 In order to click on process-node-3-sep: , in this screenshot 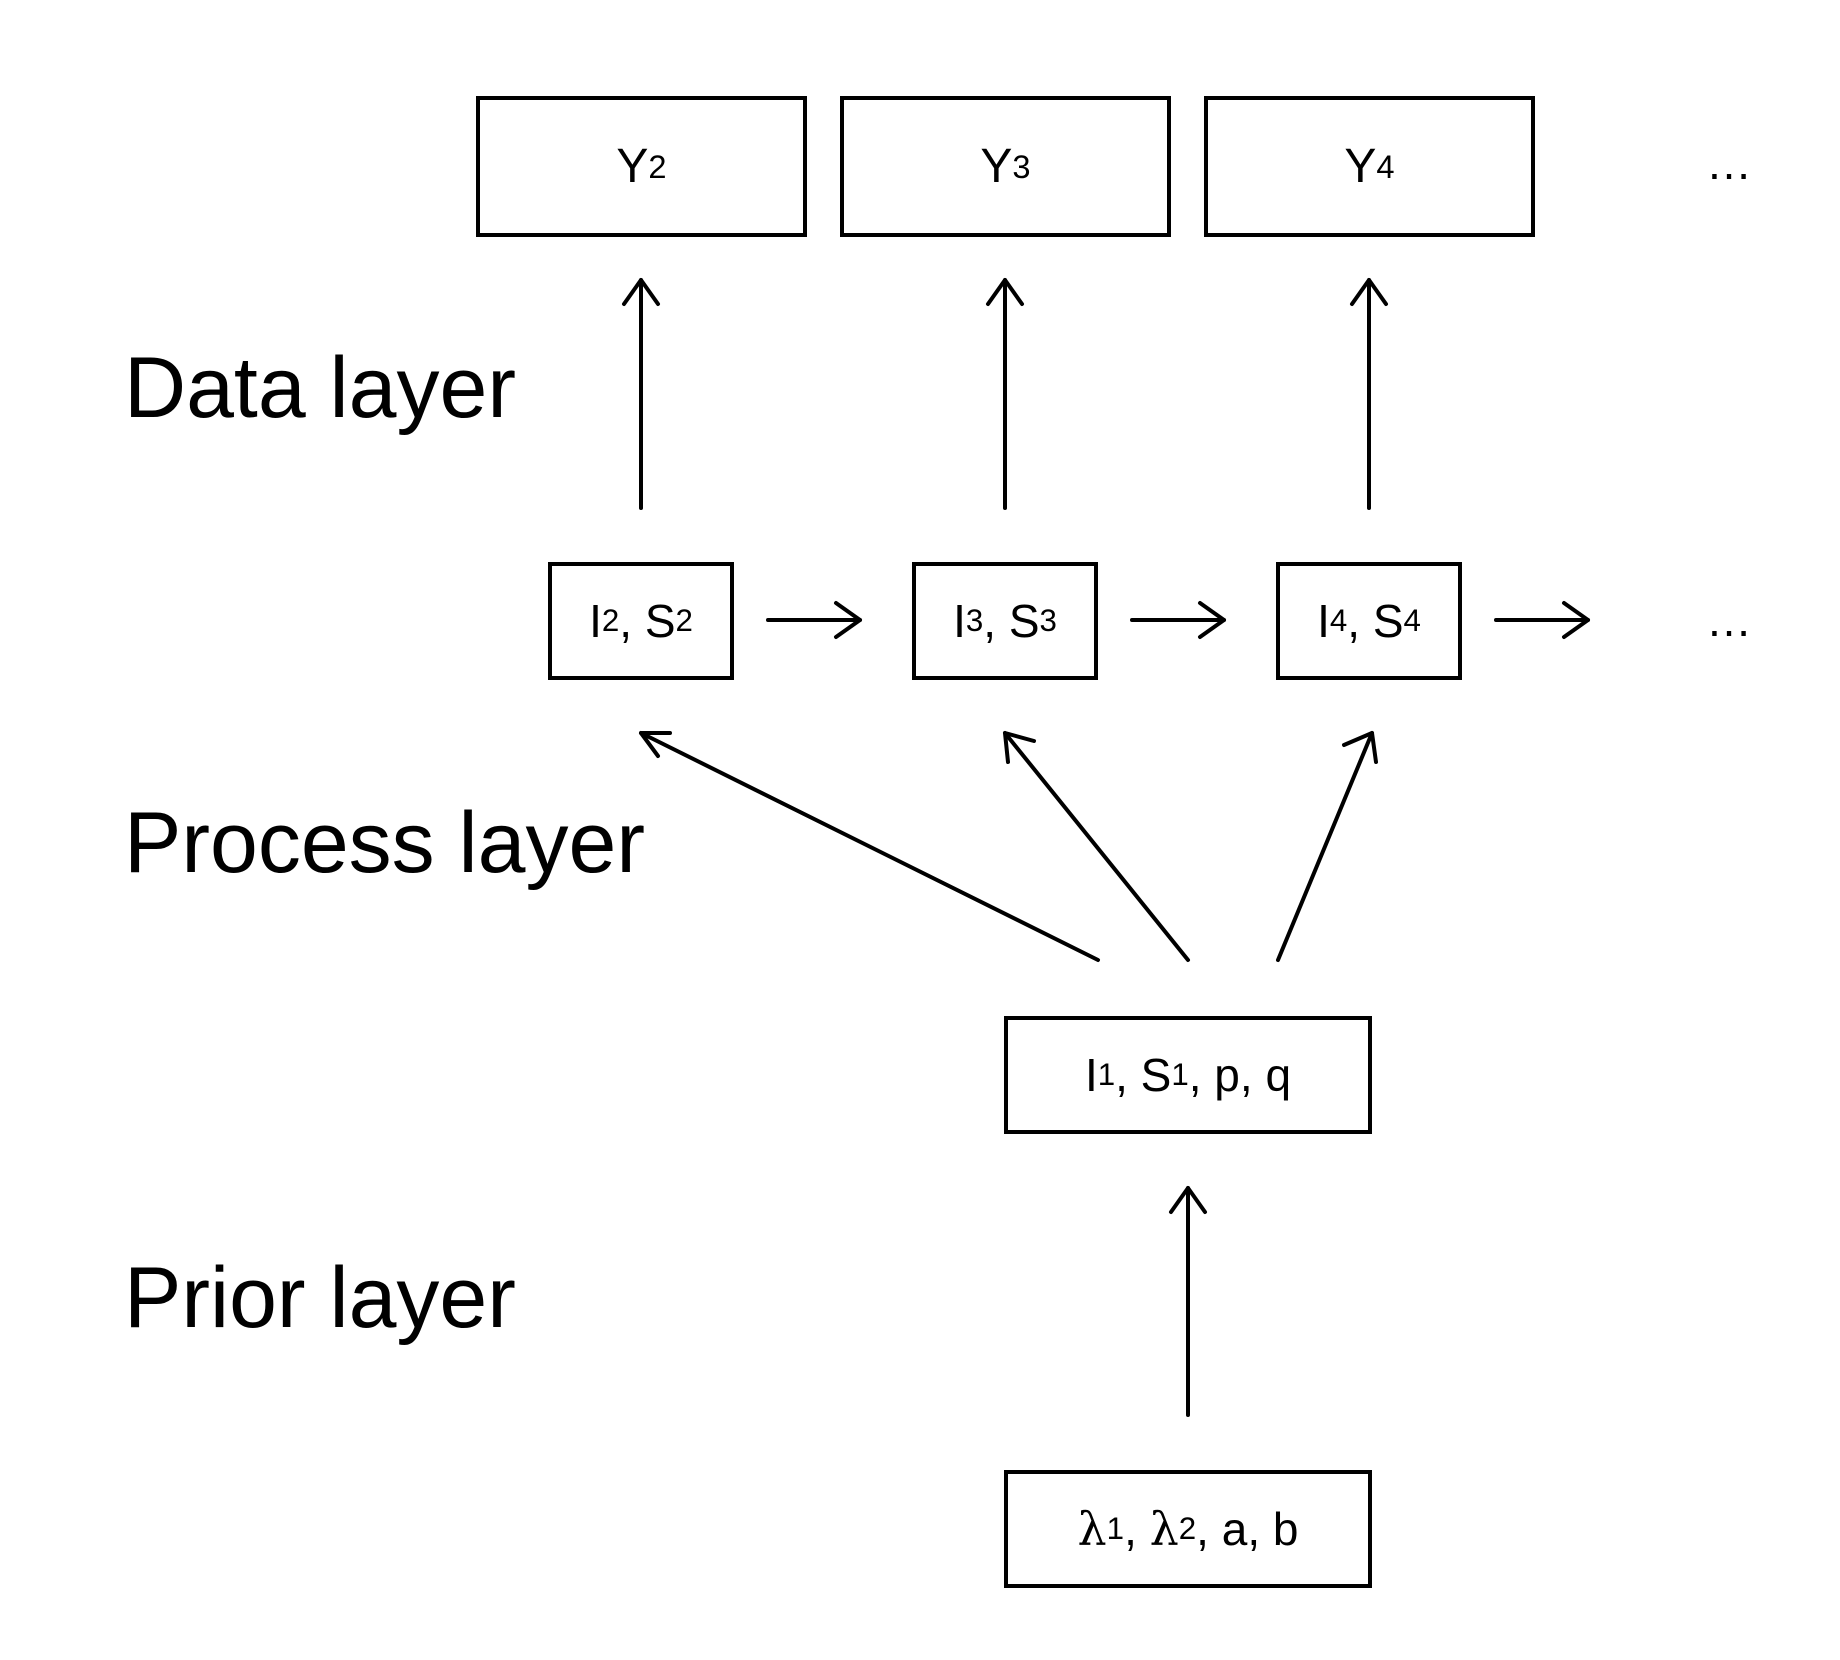, I will do `click(996, 621)`.